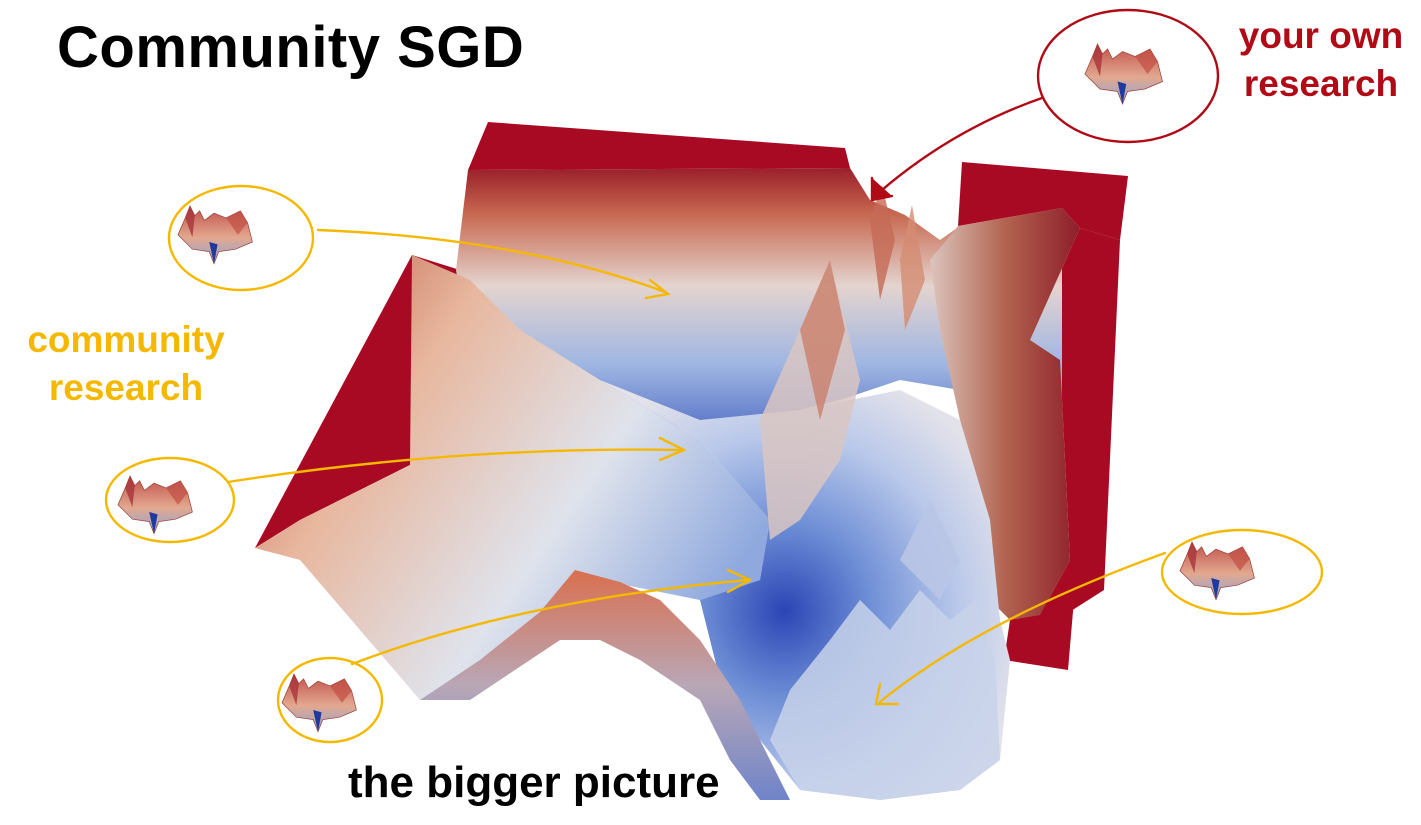 The height and width of the screenshot is (825, 1421). Describe the element at coordinates (291, 47) in the screenshot. I see `slide-title: Community SGD` at that location.